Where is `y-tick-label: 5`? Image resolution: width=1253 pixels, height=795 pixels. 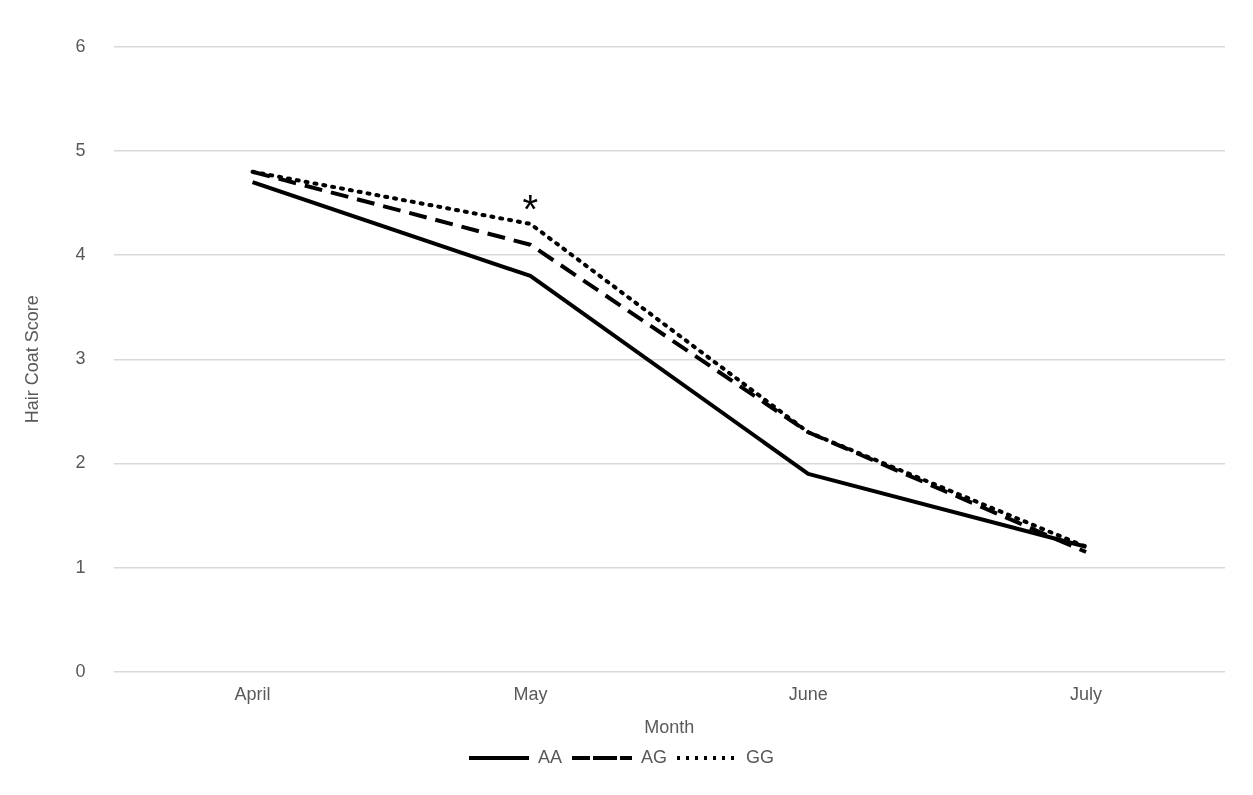 y-tick-label: 5 is located at coordinates (80, 149).